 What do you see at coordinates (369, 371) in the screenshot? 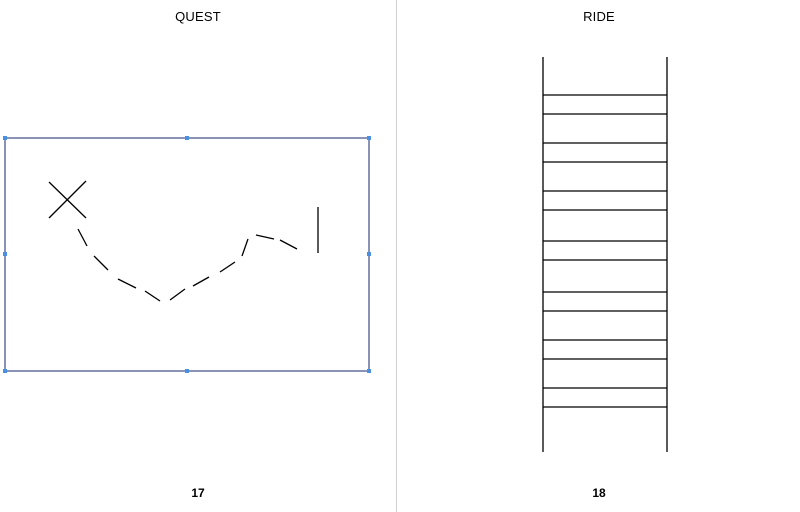
I see `handle-bottom-right` at bounding box center [369, 371].